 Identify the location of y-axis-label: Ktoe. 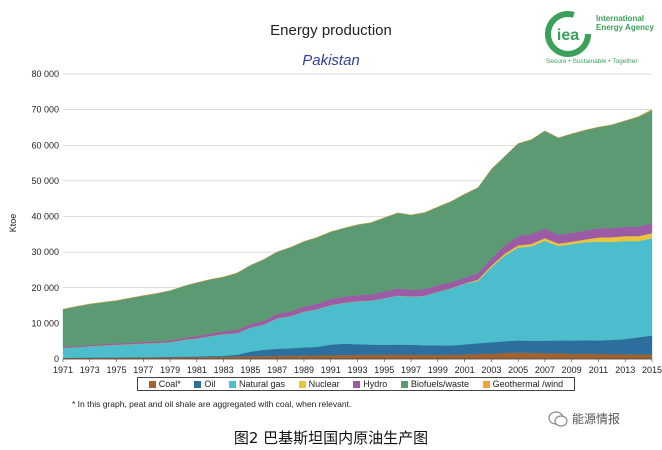
(13, 223).